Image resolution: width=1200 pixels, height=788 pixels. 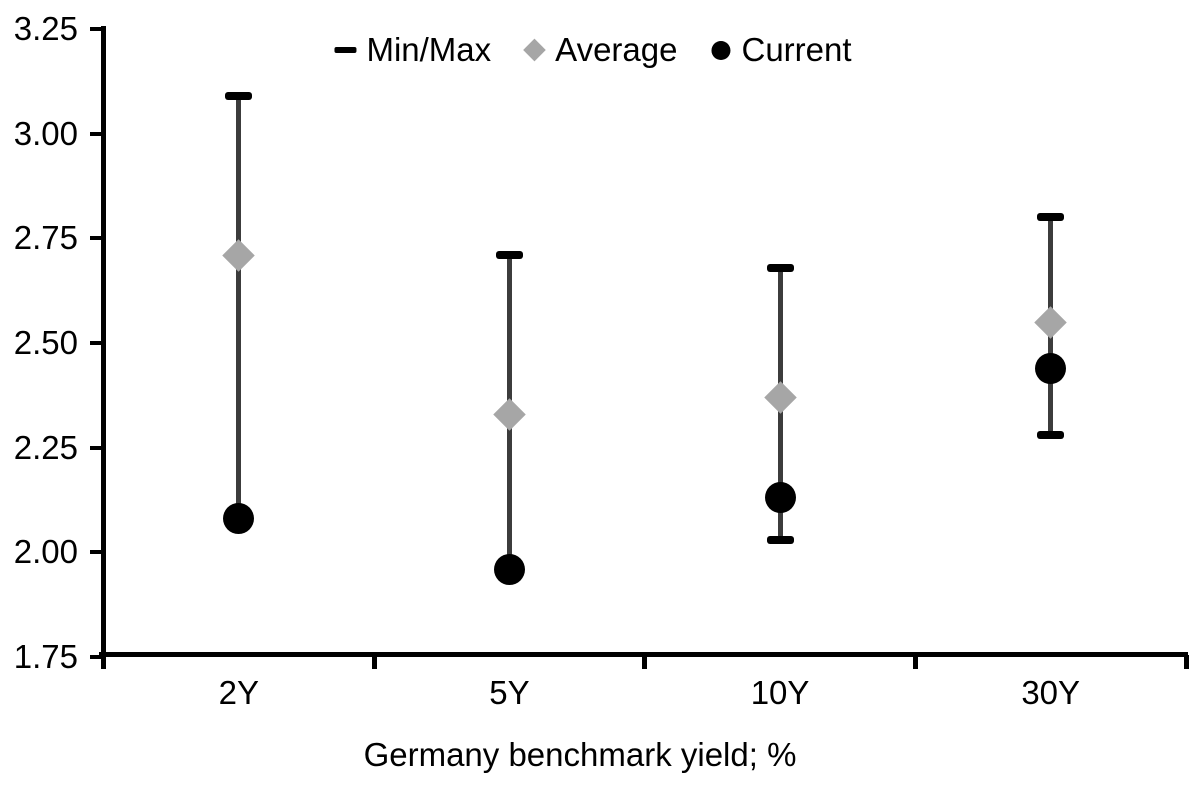 I want to click on x-axis-category-label: 30Y, so click(x=1051, y=692).